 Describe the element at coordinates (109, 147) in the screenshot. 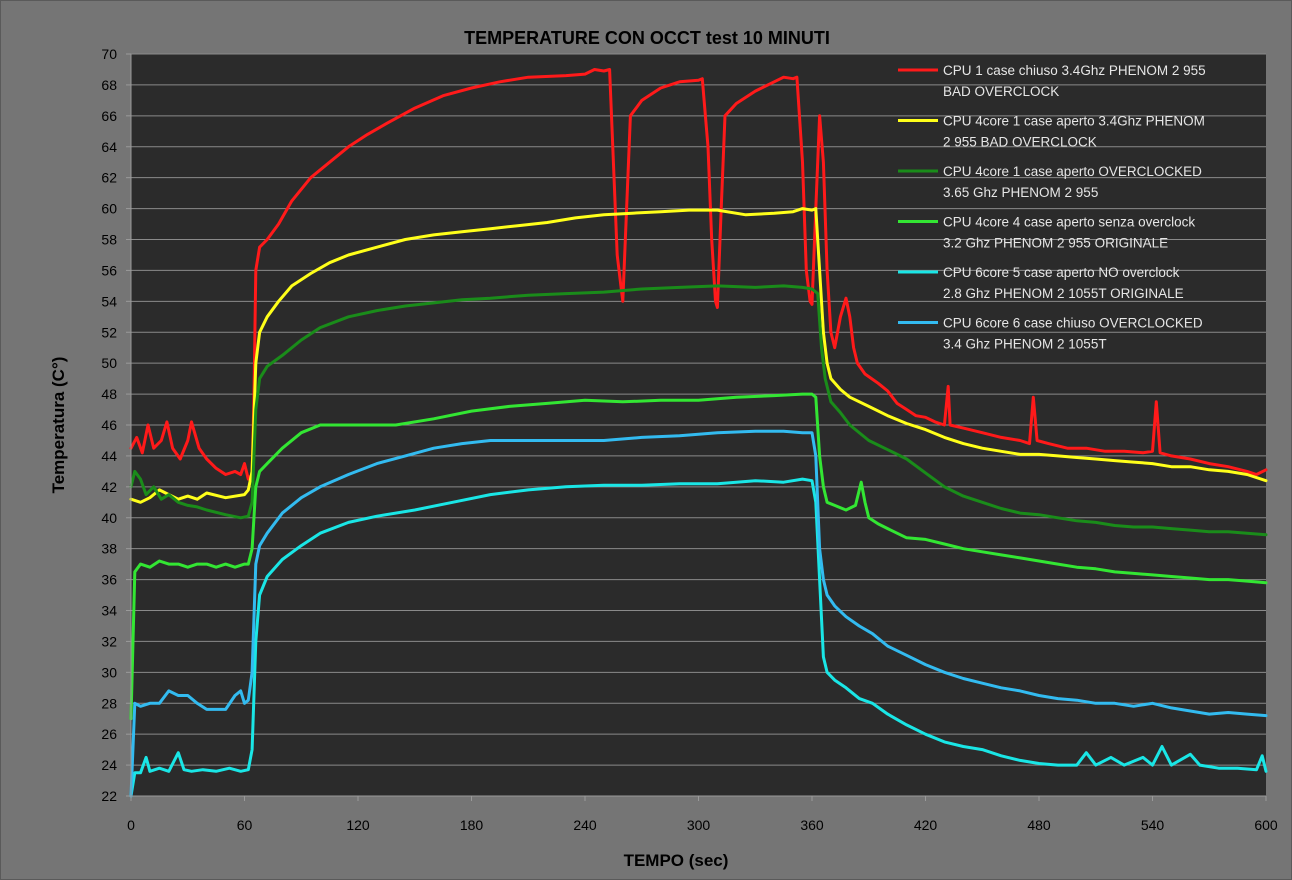

I see `y-tick-label: 64` at that location.